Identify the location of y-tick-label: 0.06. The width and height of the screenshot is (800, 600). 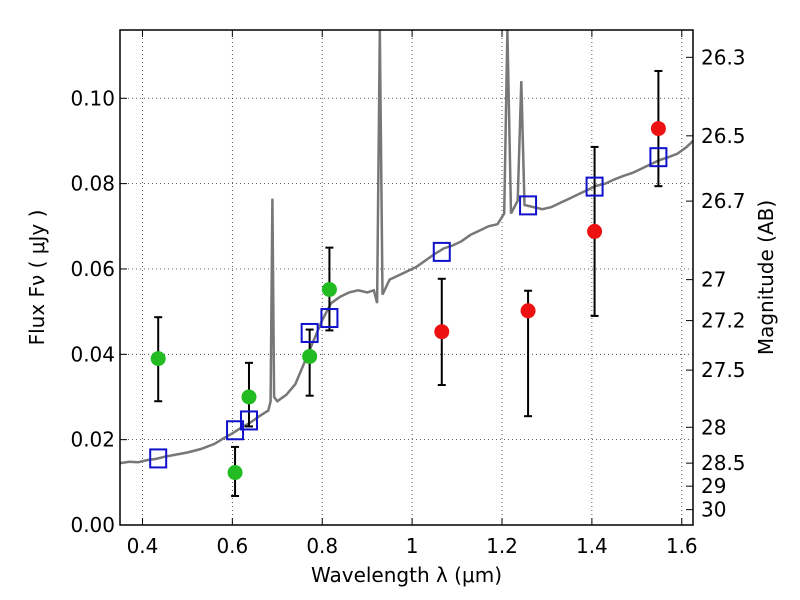
(92, 269).